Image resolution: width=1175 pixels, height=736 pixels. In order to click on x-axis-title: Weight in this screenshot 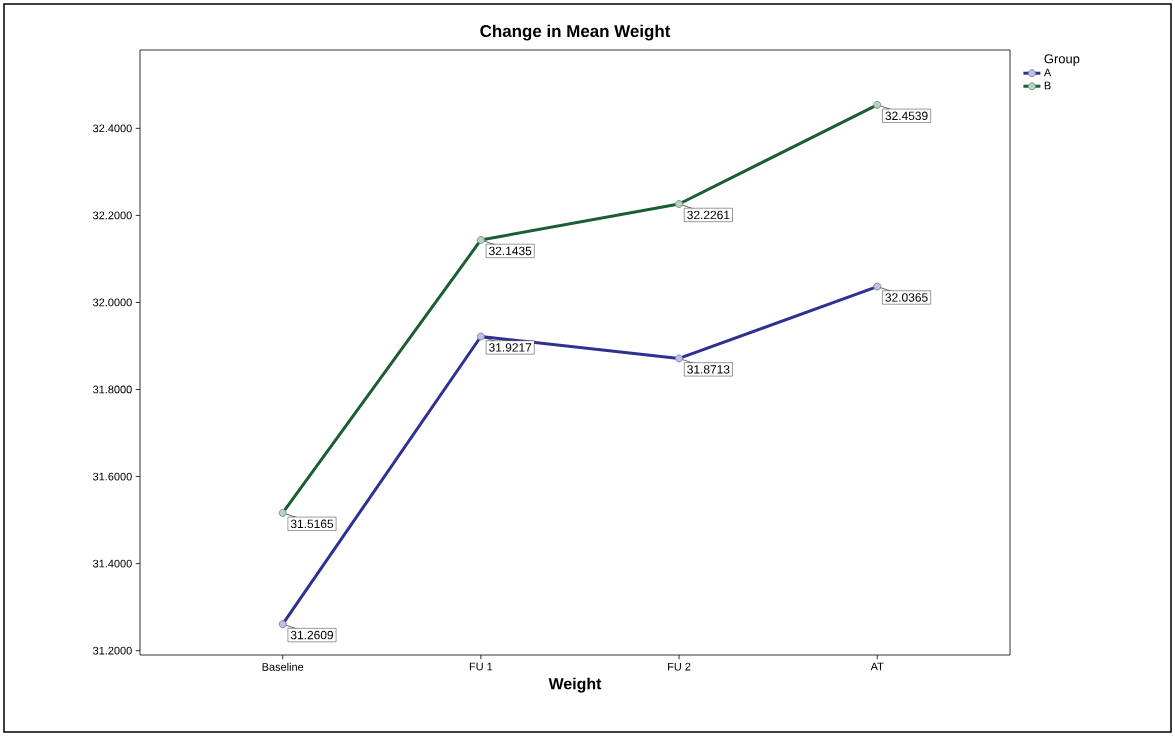, I will do `click(575, 685)`.